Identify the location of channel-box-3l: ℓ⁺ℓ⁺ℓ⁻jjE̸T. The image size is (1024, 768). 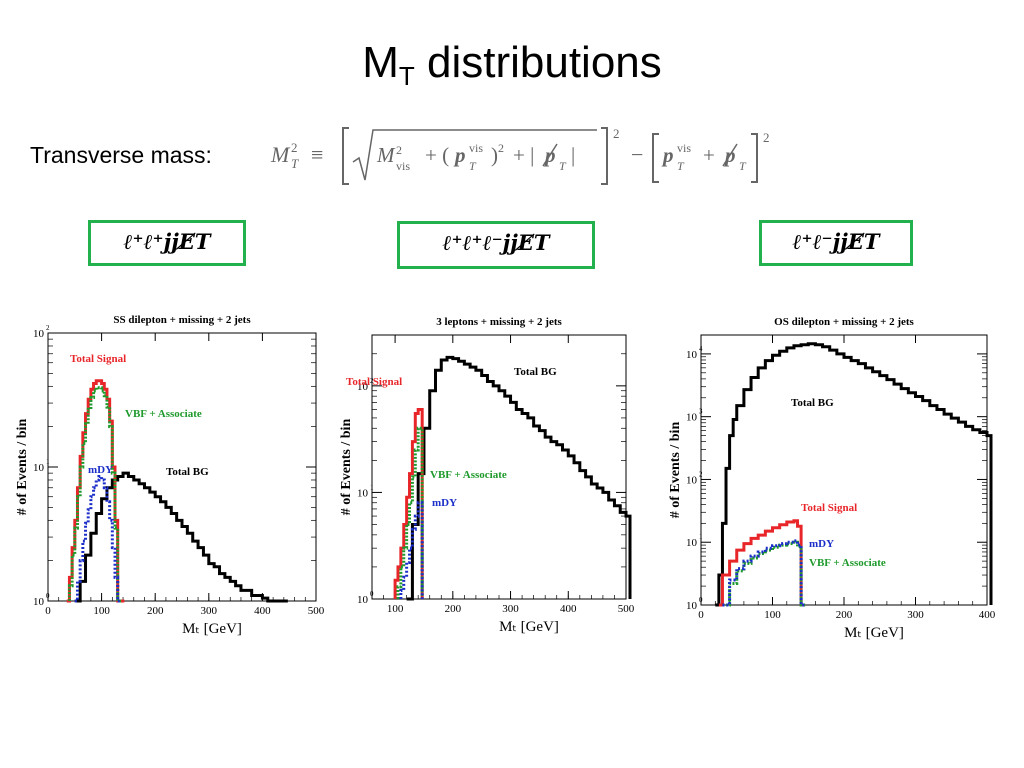
(496, 245).